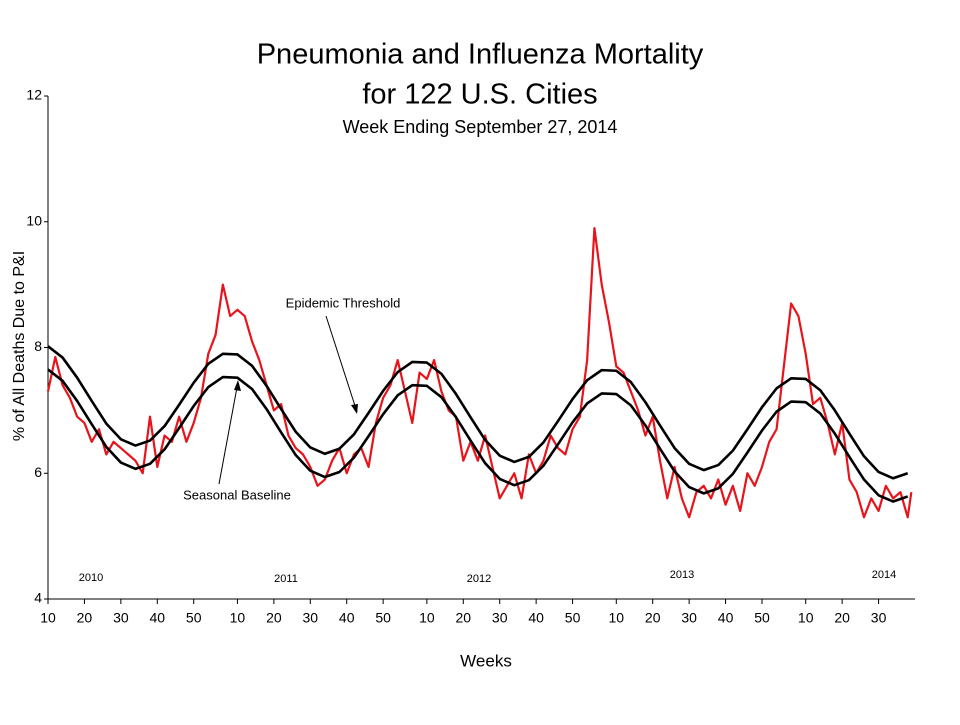  I want to click on year-label: 2014, so click(884, 575).